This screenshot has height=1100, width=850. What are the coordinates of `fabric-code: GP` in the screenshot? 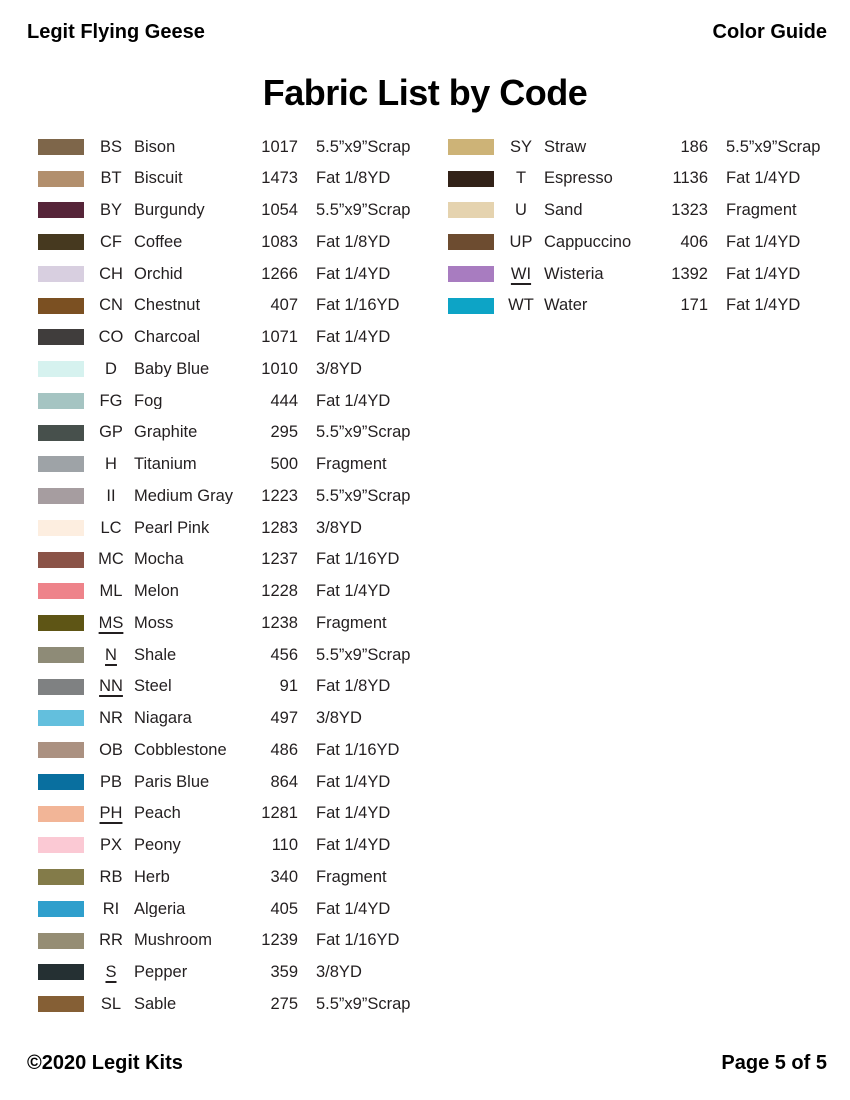 It's located at (111, 432).